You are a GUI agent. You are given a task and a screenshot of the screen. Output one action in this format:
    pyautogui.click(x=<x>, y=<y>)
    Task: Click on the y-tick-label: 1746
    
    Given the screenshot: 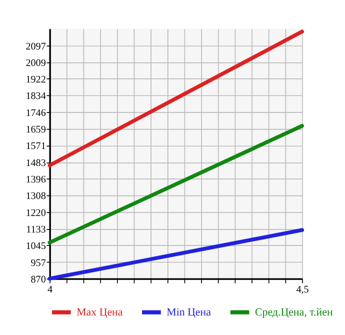 What is the action you would take?
    pyautogui.click(x=36, y=113)
    